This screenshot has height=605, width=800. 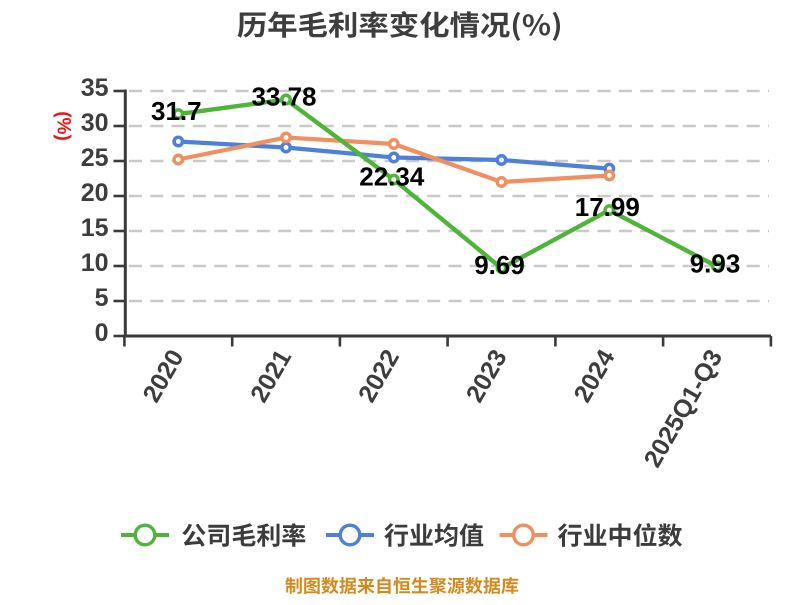 What do you see at coordinates (607, 207) in the screenshot?
I see `svg-text: 17.99` at bounding box center [607, 207].